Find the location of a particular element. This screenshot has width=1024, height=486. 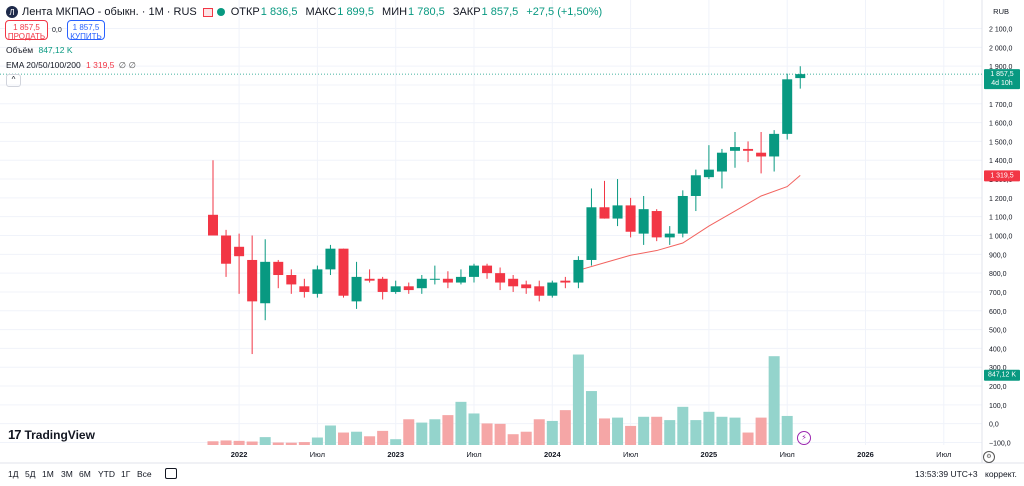

ema-legend: EMA 20/50/100/200 1 319,5 ∅ ∅ is located at coordinates (71, 65).